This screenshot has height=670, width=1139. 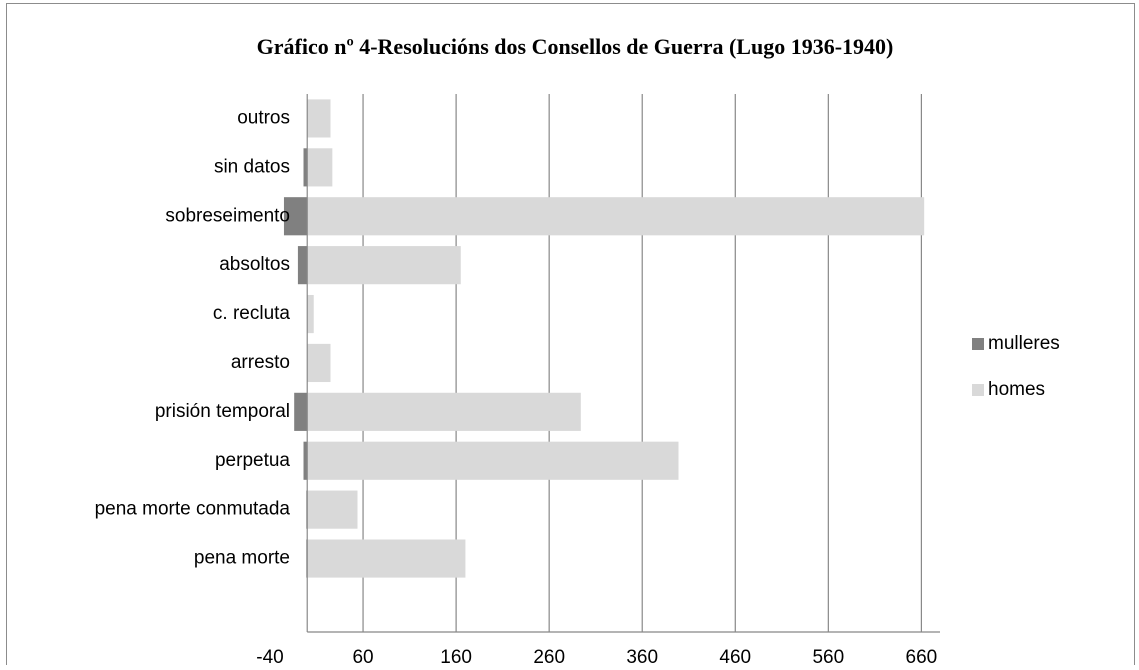 I want to click on y-tick-label: arresto, so click(x=260, y=362).